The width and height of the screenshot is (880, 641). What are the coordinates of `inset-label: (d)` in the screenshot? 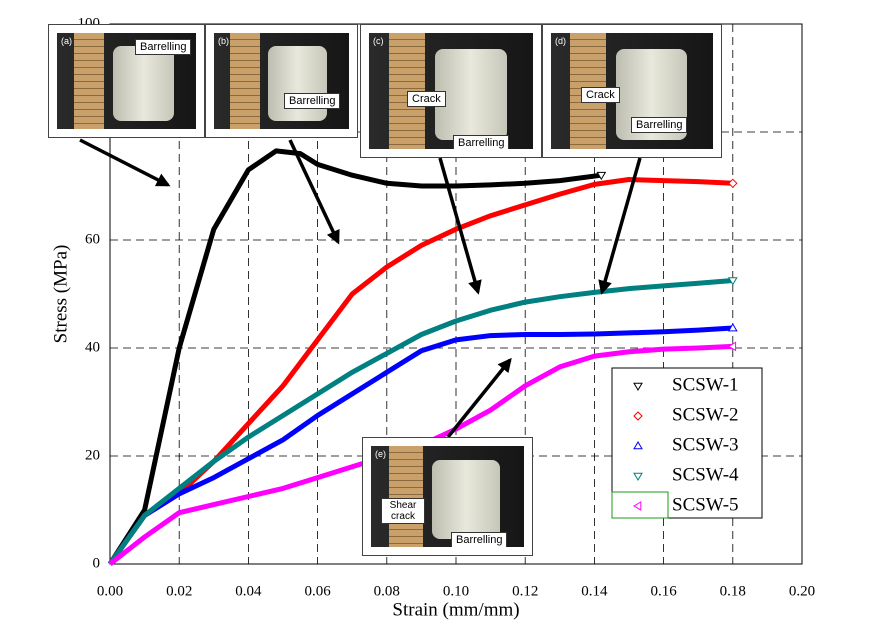 It's located at (560, 41).